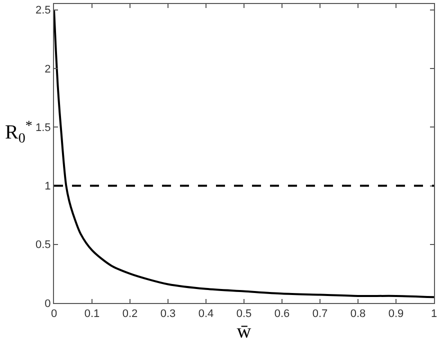  Describe the element at coordinates (43, 10) in the screenshot. I see `y-tick-label: 2.5` at that location.